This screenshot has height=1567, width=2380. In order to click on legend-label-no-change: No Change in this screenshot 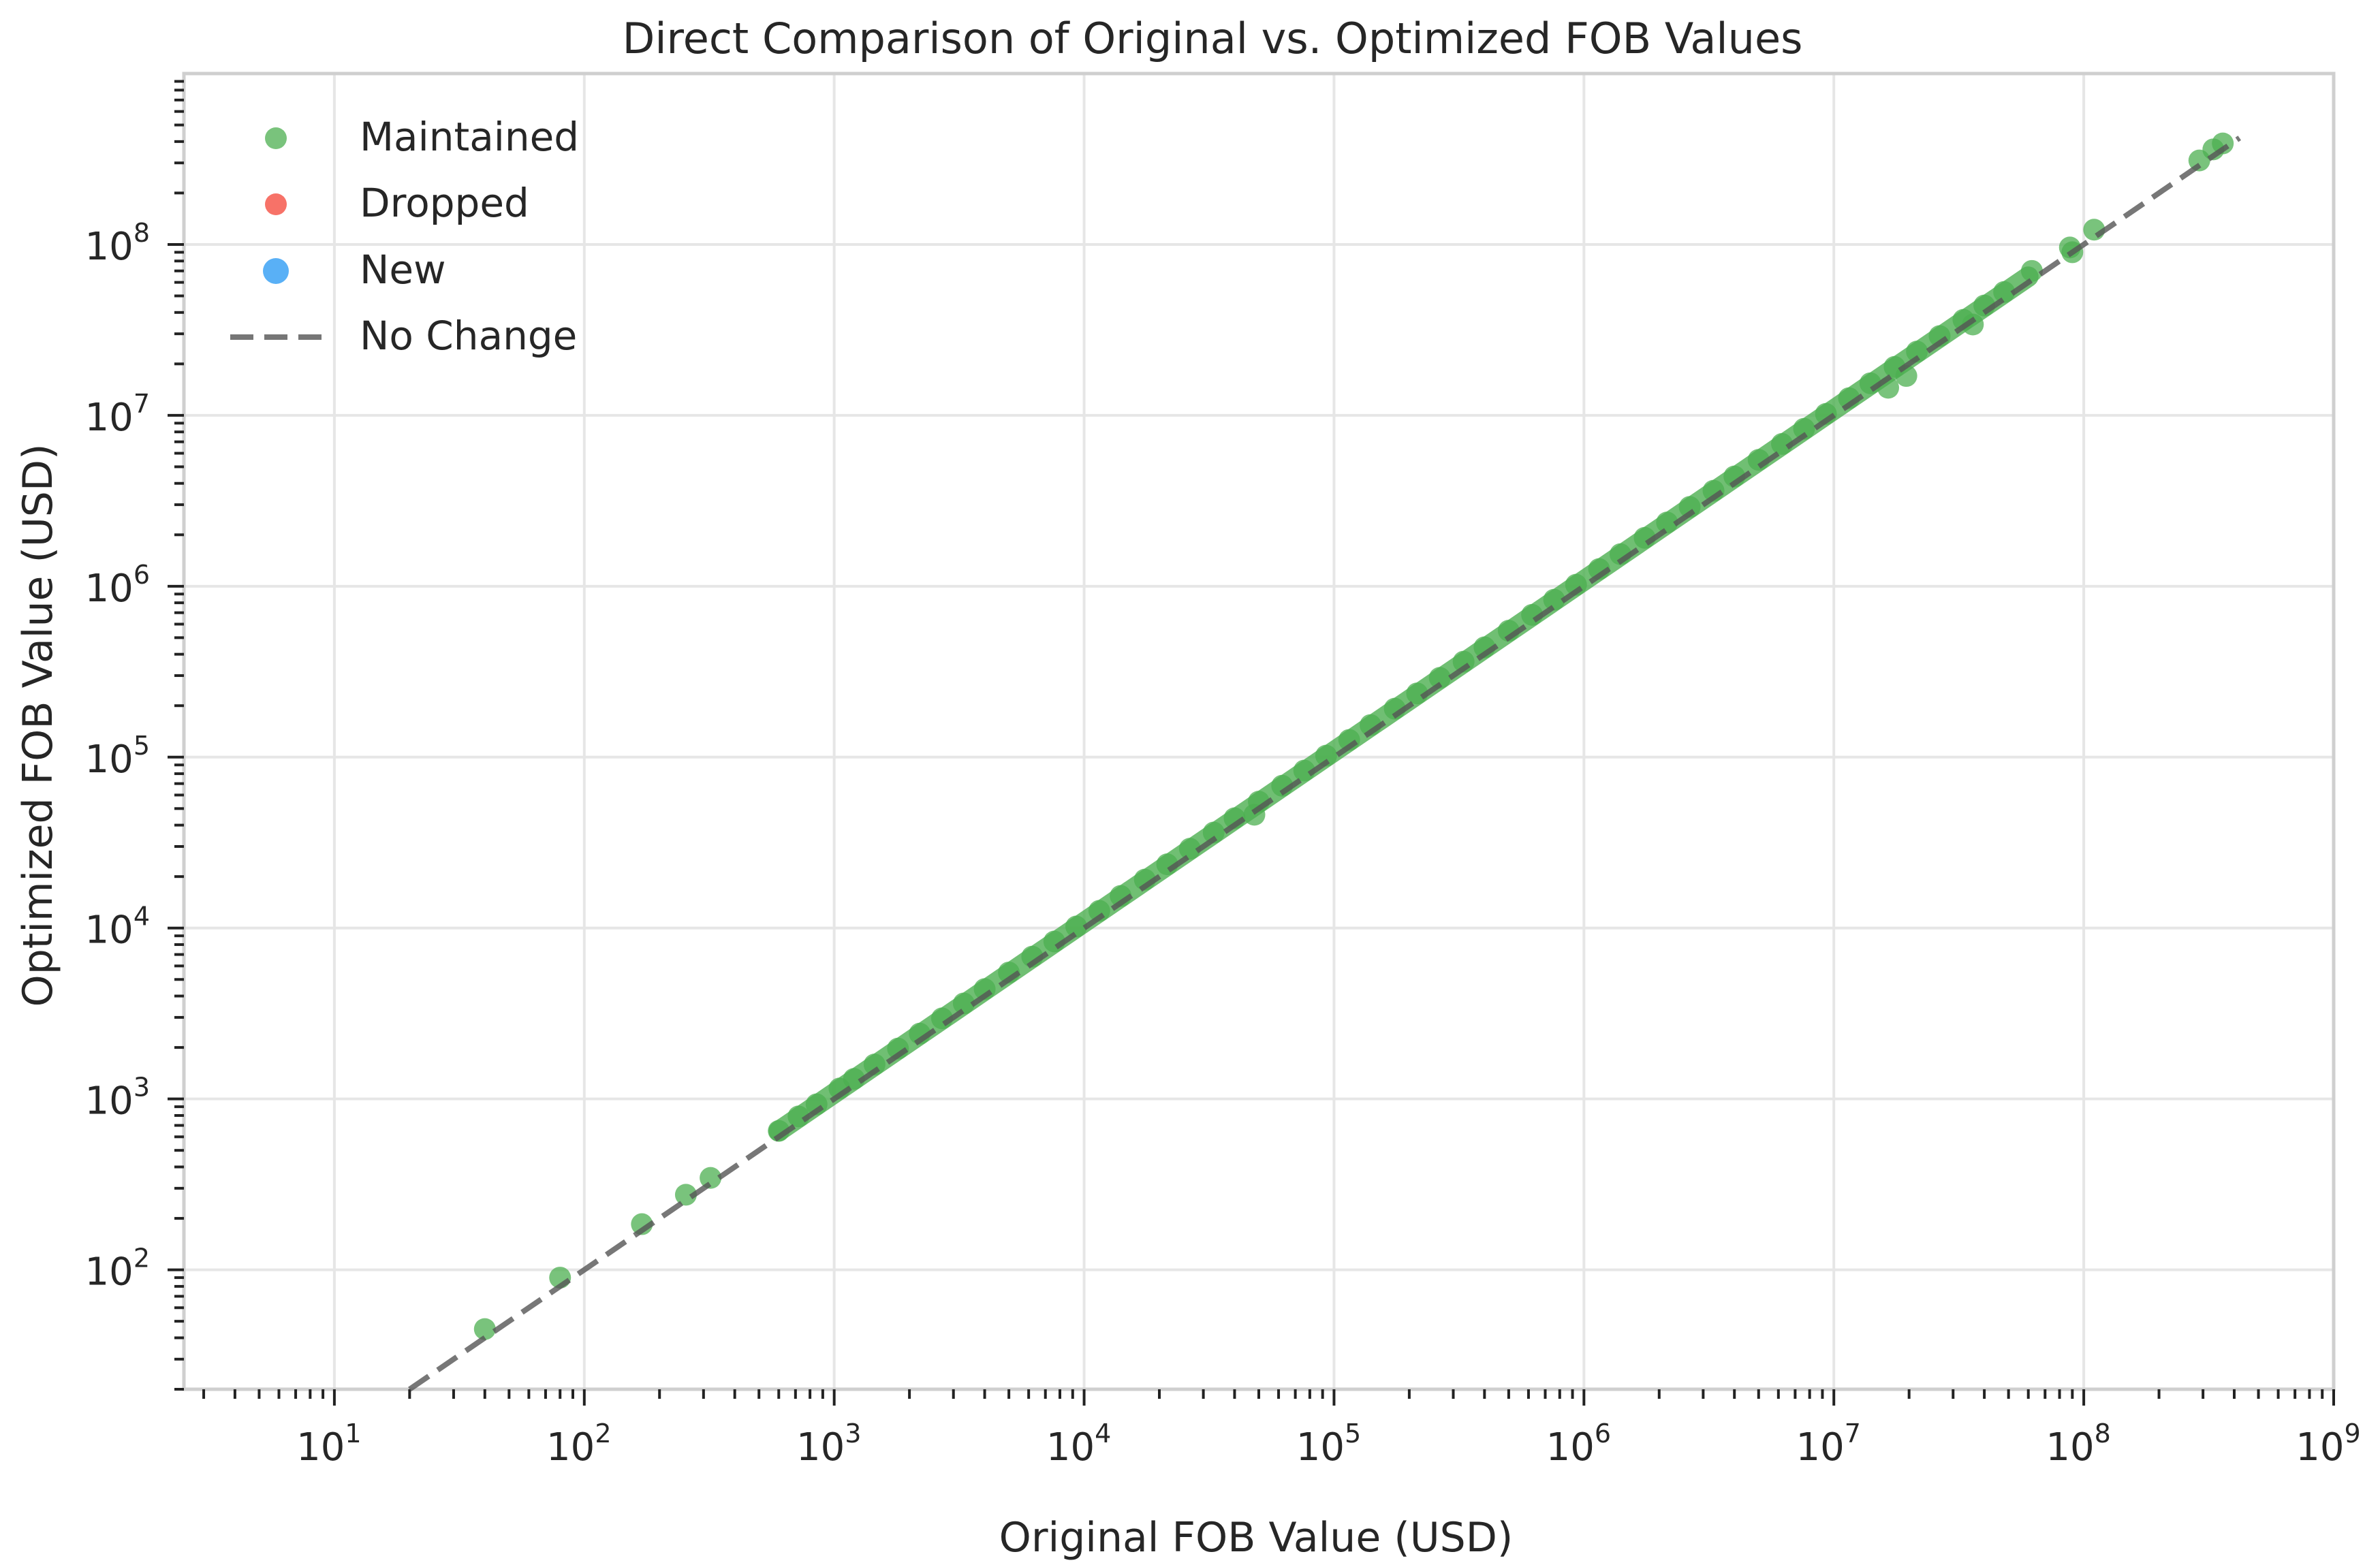, I will do `click(468, 336)`.